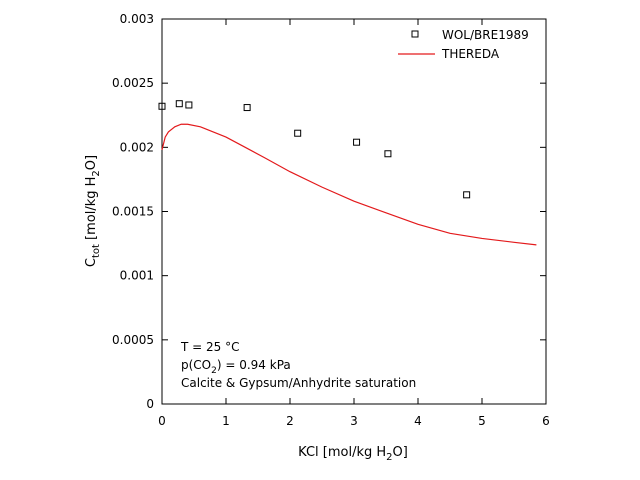 This screenshot has width=640, height=480. I want to click on y-tick-label: 0.002, so click(137, 147).